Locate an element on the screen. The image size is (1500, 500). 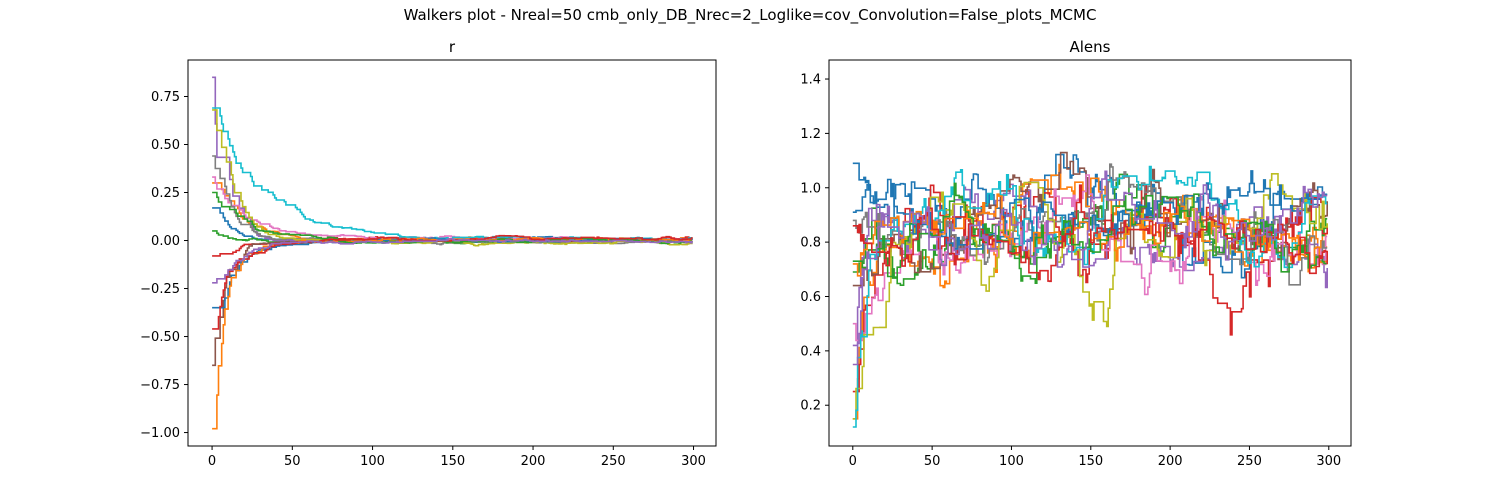
y-tick-label: 0.25 is located at coordinates (165, 193).